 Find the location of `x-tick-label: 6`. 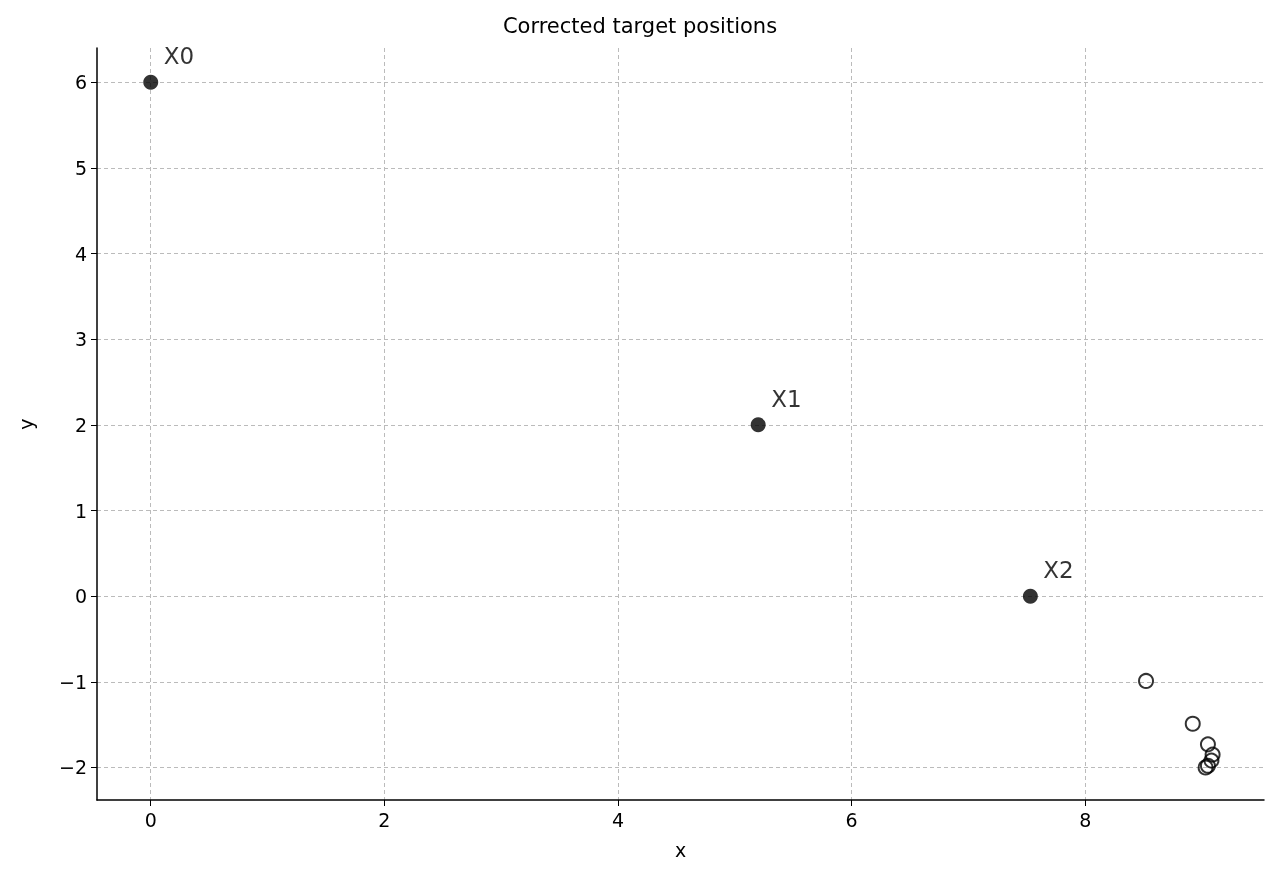

x-tick-label: 6 is located at coordinates (851, 819).